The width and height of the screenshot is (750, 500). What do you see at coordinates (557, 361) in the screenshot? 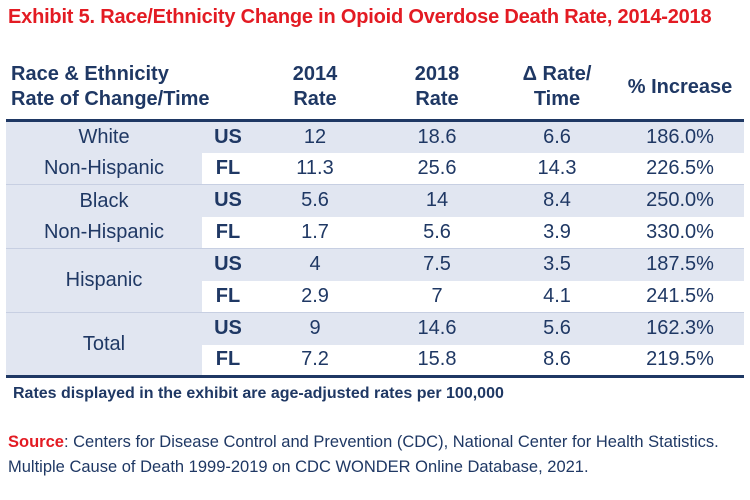
I see `delta-cell: 8.6` at bounding box center [557, 361].